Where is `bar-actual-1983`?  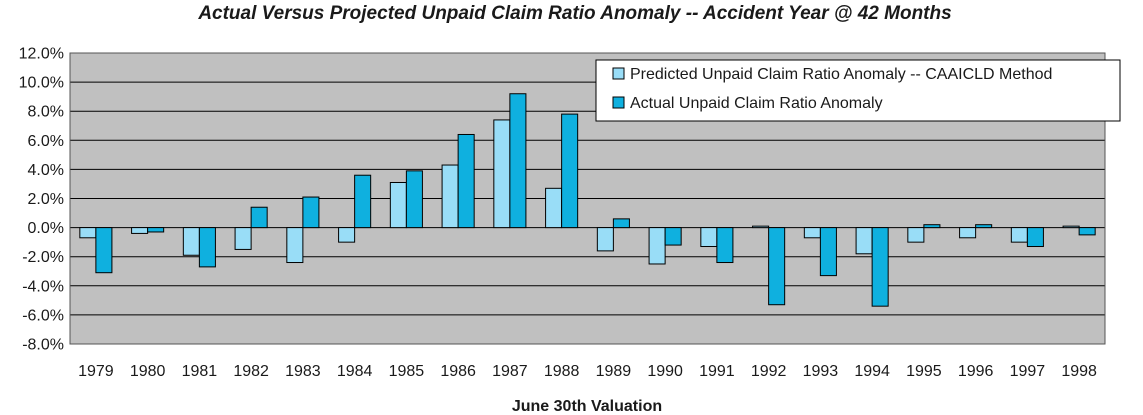 bar-actual-1983 is located at coordinates (311, 212).